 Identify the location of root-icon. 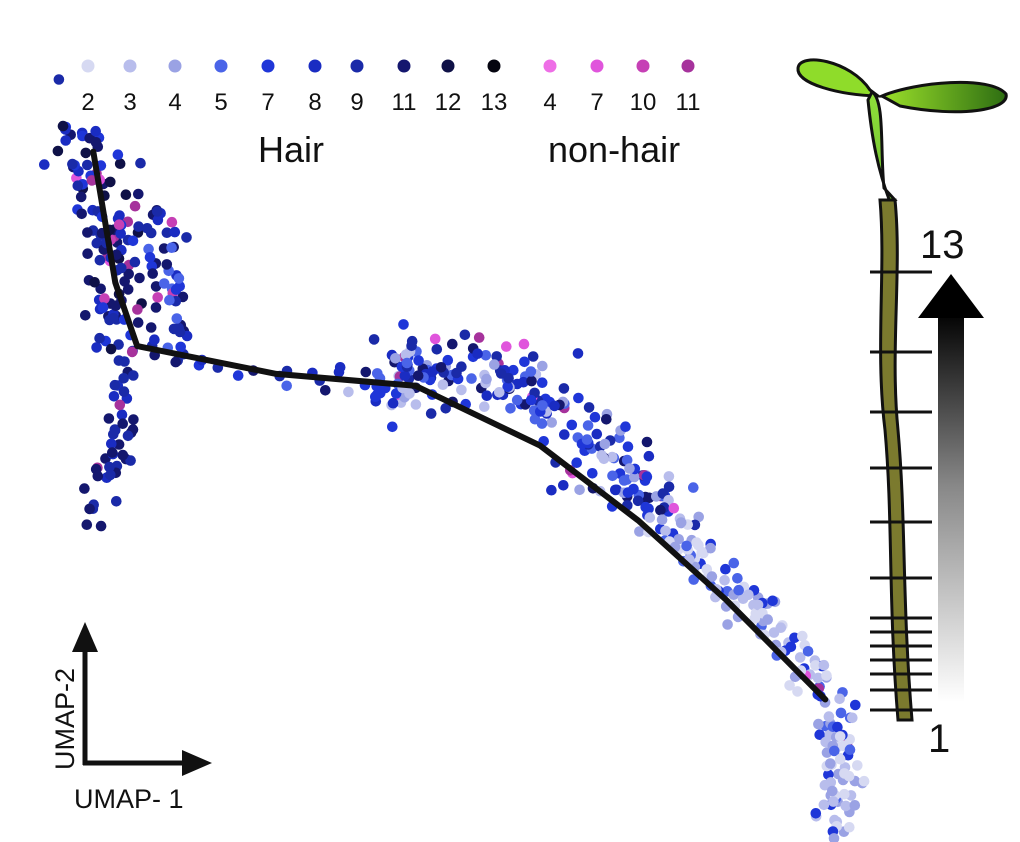
(896, 460).